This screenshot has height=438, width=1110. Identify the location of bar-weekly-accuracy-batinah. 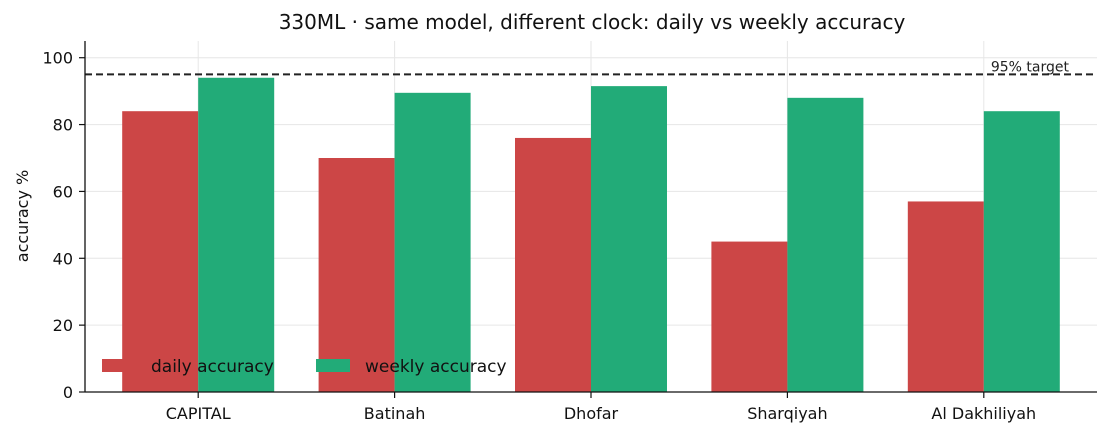
(432, 242).